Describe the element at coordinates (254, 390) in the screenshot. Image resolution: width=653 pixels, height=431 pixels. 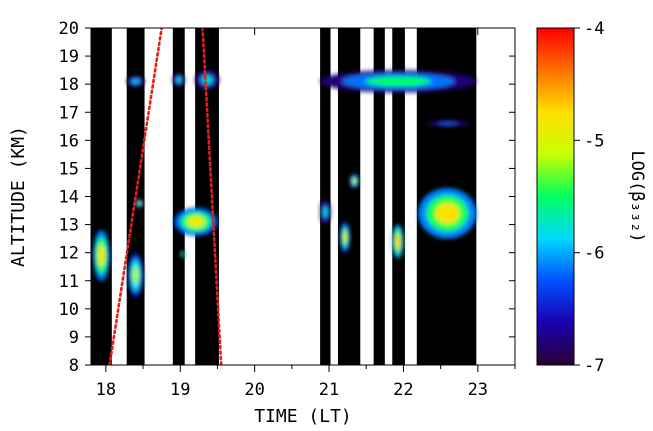
I see `x-tick-label: 20` at that location.